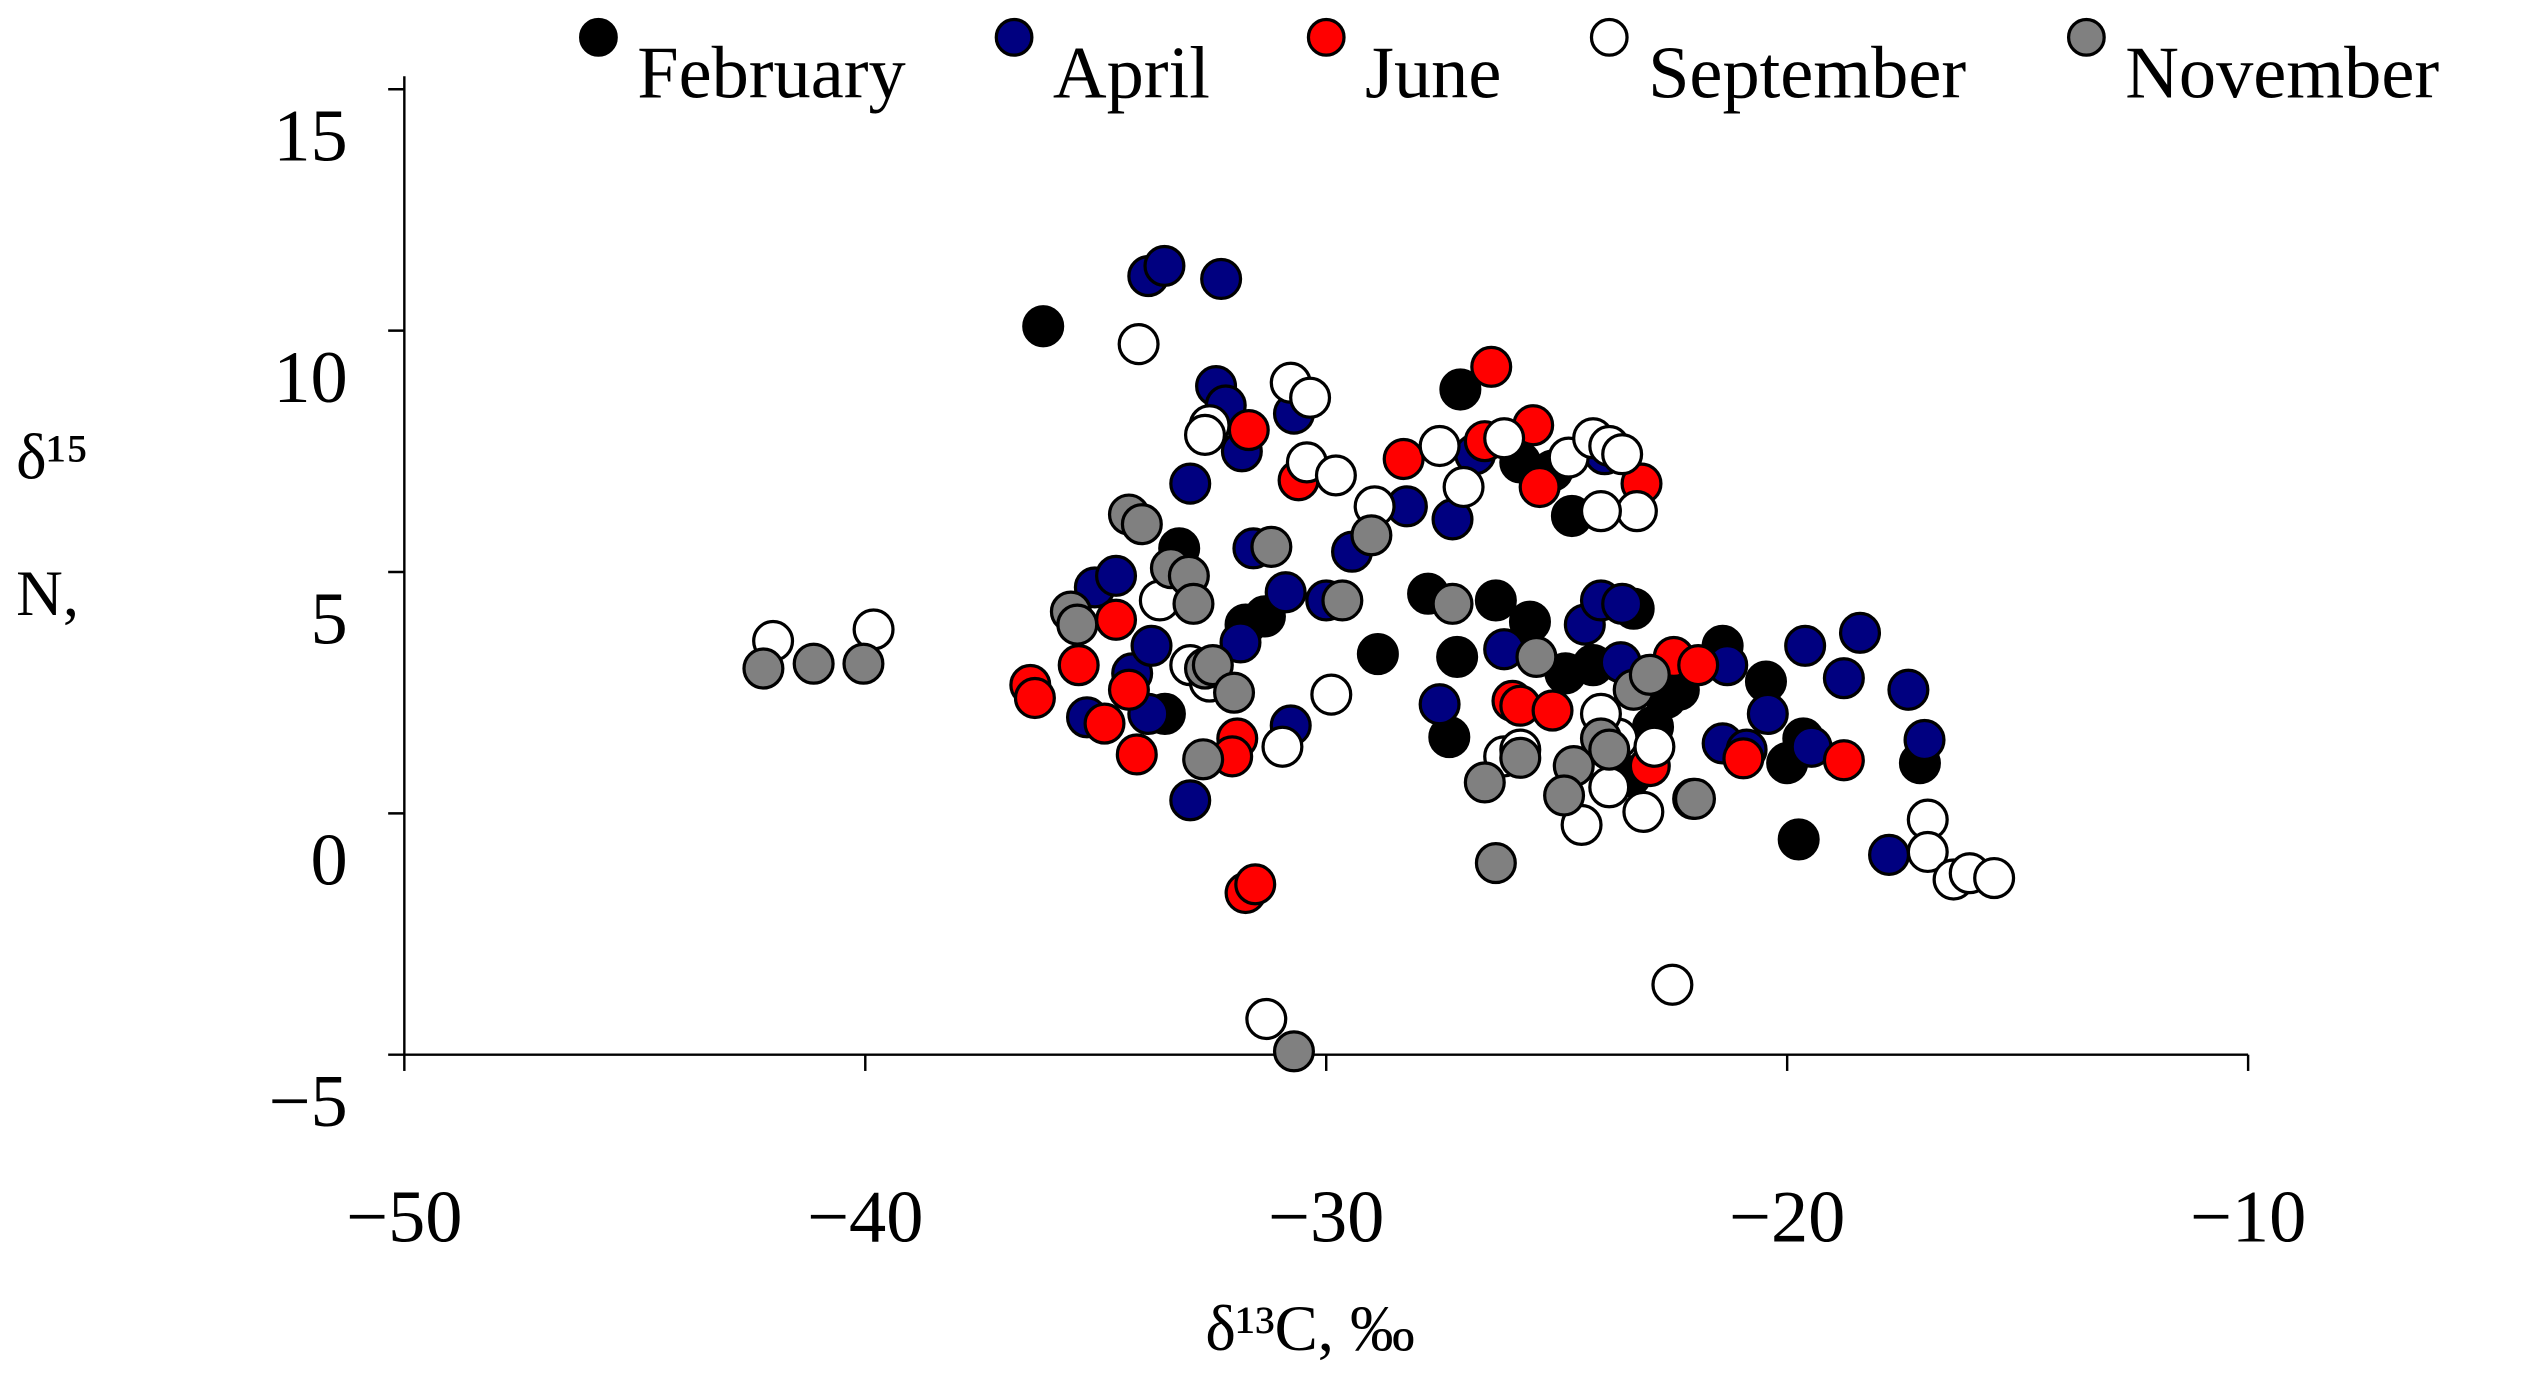 This screenshot has height=1376, width=2536. I want to click on legend-label: November, so click(2282, 73).